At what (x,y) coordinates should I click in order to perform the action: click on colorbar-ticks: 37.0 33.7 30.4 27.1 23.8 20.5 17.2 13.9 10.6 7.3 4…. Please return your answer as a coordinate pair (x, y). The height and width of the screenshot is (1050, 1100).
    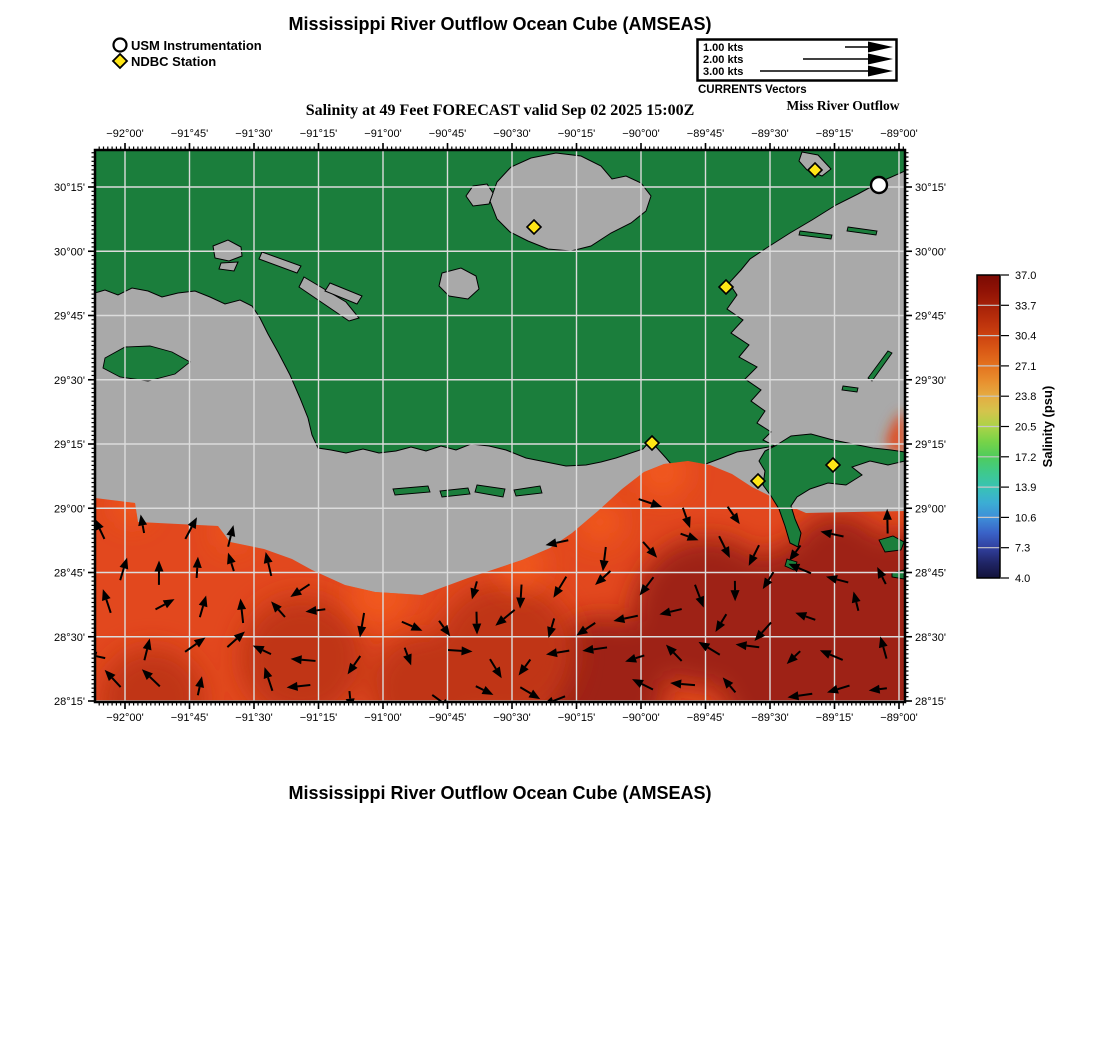
    Looking at the image, I should click on (1006, 427).